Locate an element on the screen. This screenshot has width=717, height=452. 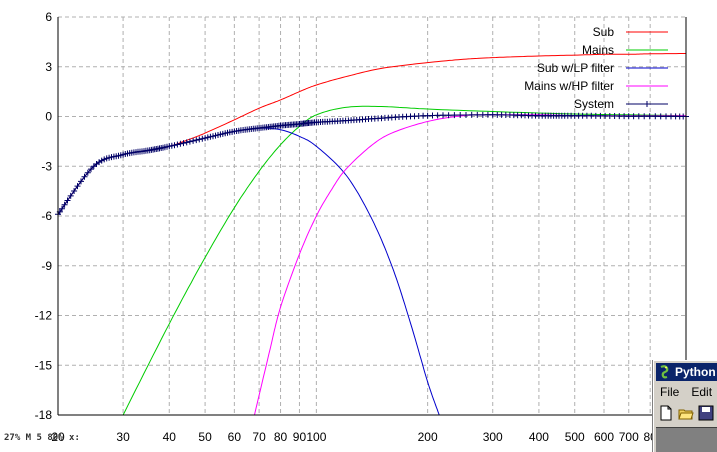
new-file-icon is located at coordinates (666, 413).